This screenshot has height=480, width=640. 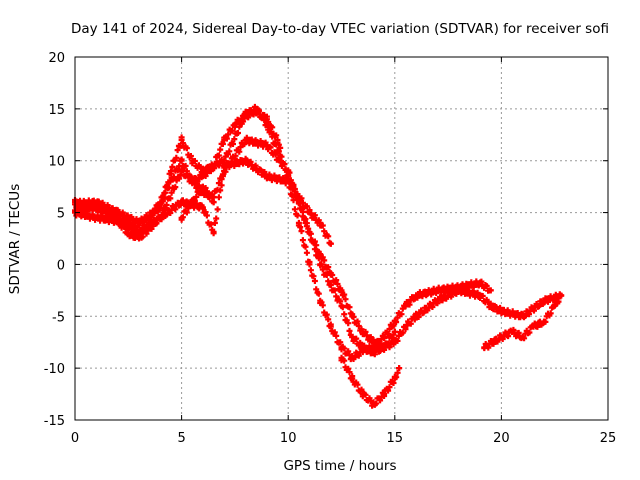 I want to click on y-tick-label: -10, so click(x=54, y=369).